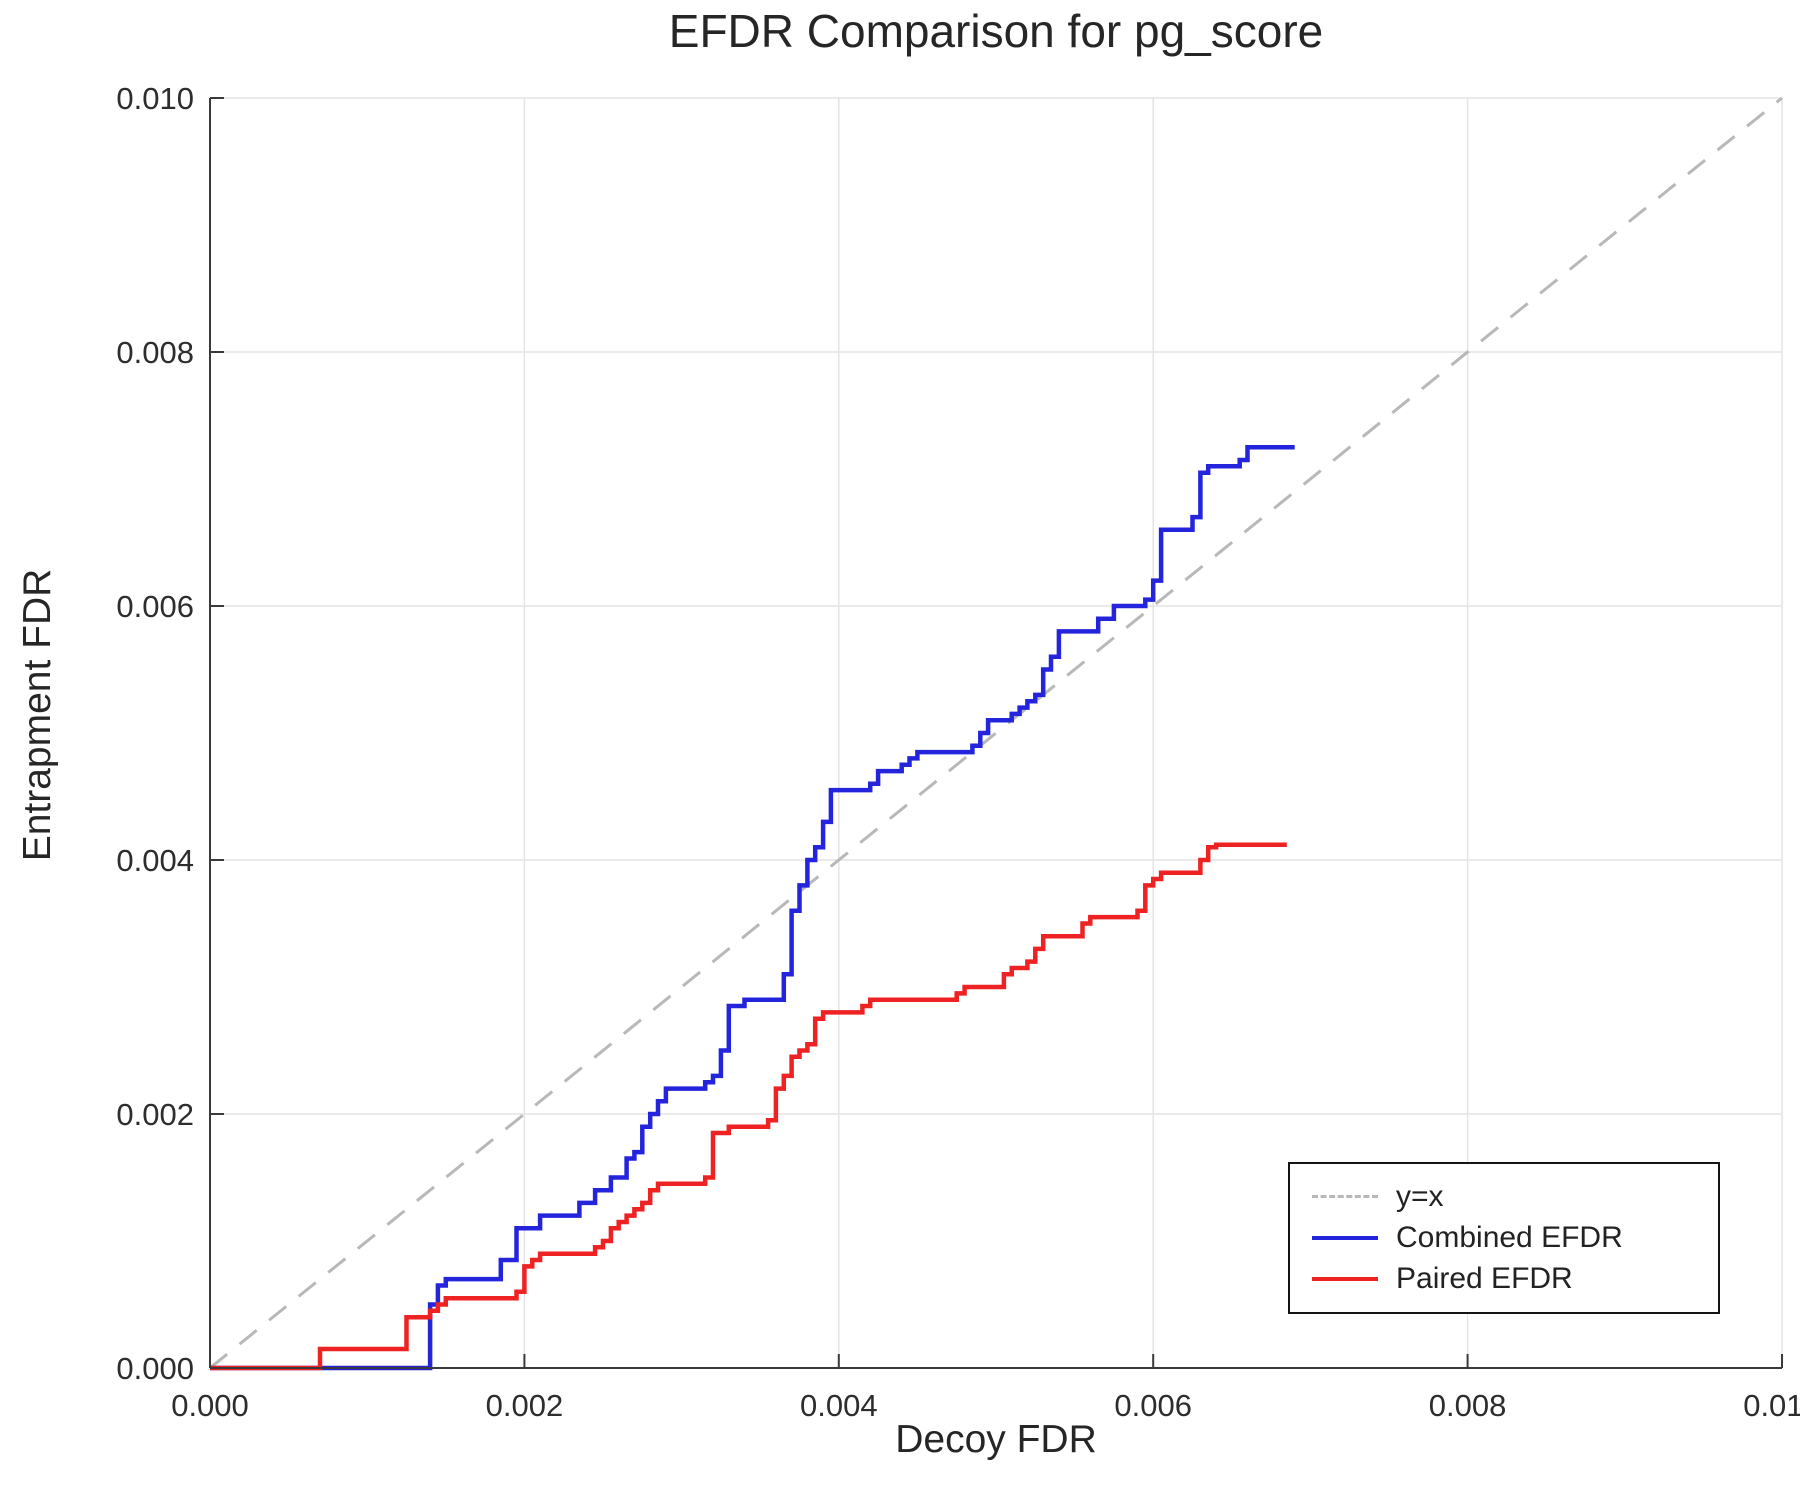 The image size is (1800, 1500). I want to click on legend-item-identity: y=x, so click(1515, 1196).